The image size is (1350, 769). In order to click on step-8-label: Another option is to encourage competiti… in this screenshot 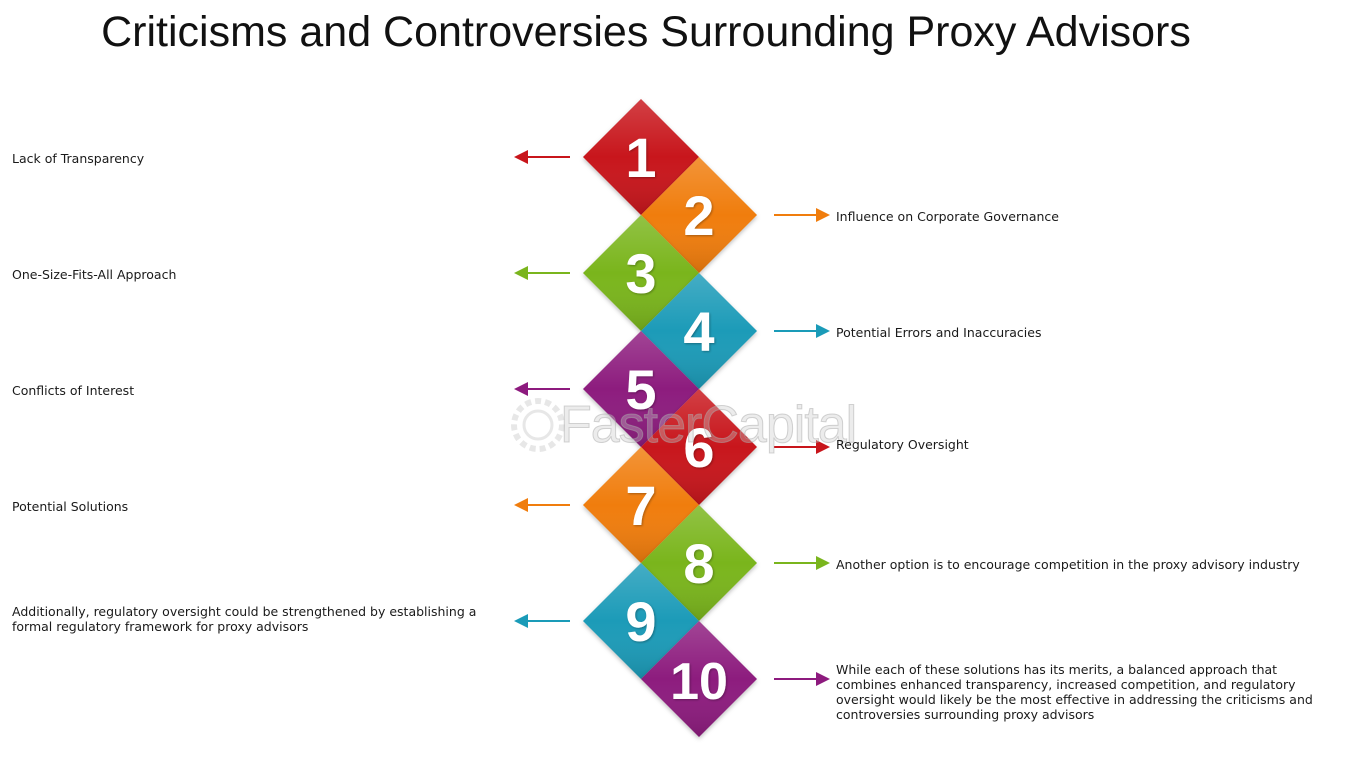, I will do `click(1068, 564)`.